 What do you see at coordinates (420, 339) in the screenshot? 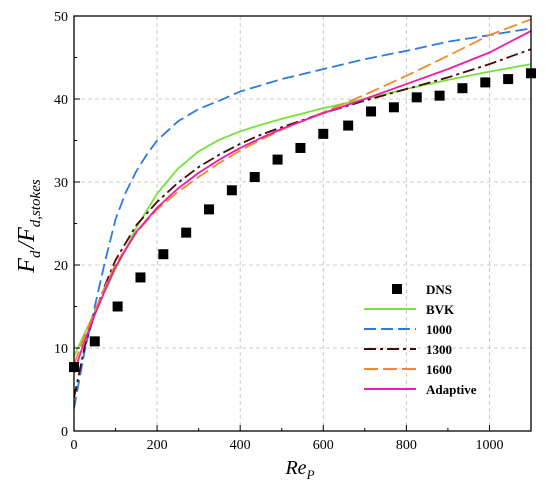
I see `legend: DNS BVK 1000 1300 1600 Adaptive` at bounding box center [420, 339].